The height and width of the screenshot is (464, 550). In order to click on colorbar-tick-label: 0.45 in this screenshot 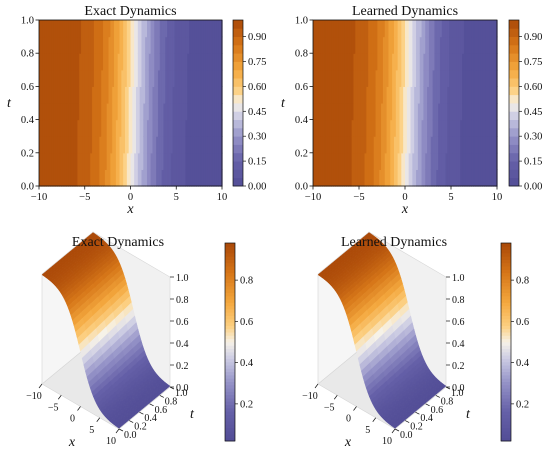, I will do `click(533, 112)`.